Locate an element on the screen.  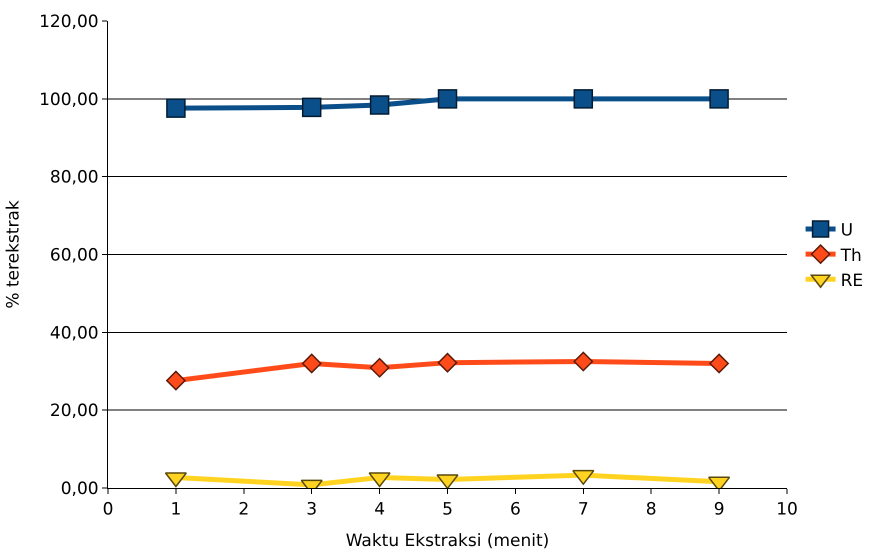
x-tick-label: 7 is located at coordinates (583, 509).